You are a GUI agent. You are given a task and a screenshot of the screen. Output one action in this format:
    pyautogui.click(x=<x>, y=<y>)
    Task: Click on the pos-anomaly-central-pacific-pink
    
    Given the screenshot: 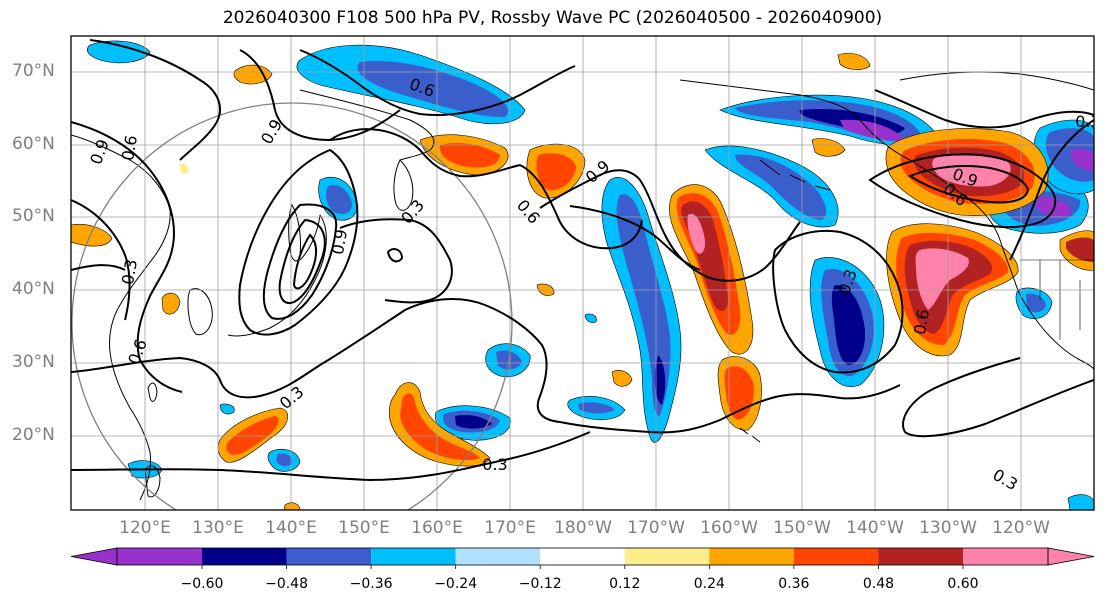 What is the action you would take?
    pyautogui.click(x=696, y=233)
    